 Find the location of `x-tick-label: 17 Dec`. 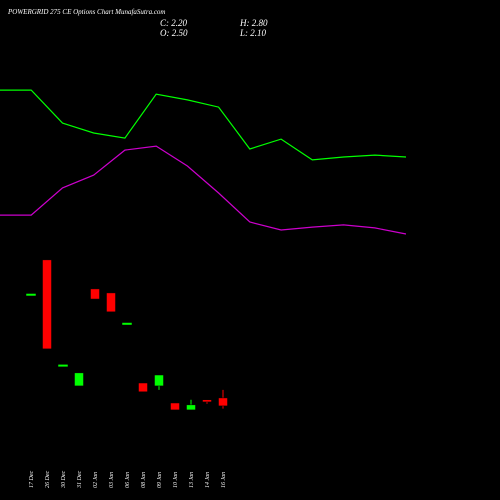

x-tick-label: 17 Dec is located at coordinates (32, 479).